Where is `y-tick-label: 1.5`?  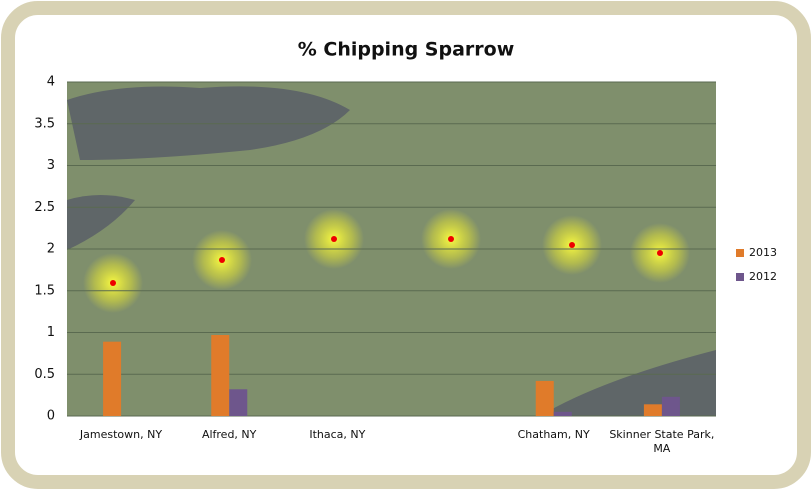
y-tick-label: 1.5 is located at coordinates (44, 290).